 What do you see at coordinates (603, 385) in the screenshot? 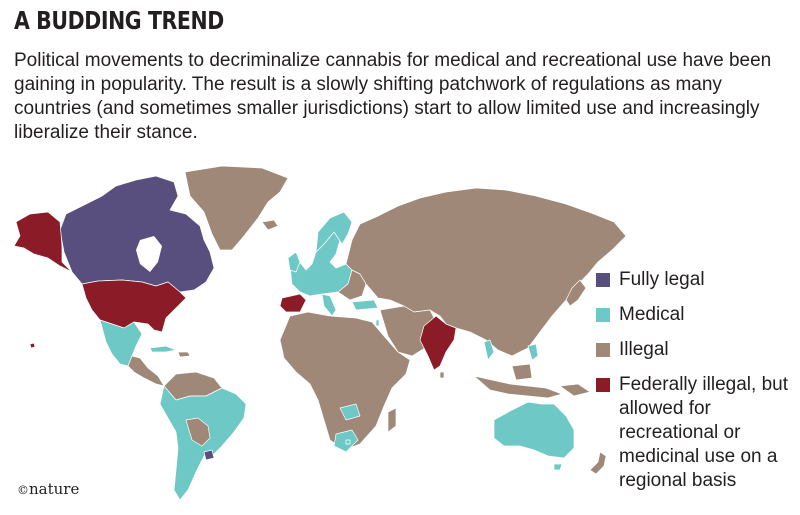
I see `legend-swatch-regional` at bounding box center [603, 385].